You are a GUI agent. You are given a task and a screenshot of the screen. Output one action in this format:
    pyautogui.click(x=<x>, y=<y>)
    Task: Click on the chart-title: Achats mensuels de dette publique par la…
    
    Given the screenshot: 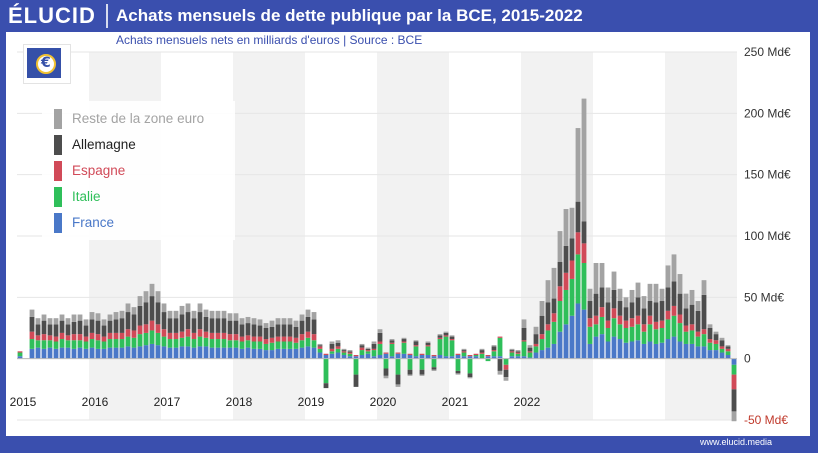 What is the action you would take?
    pyautogui.click(x=349, y=15)
    